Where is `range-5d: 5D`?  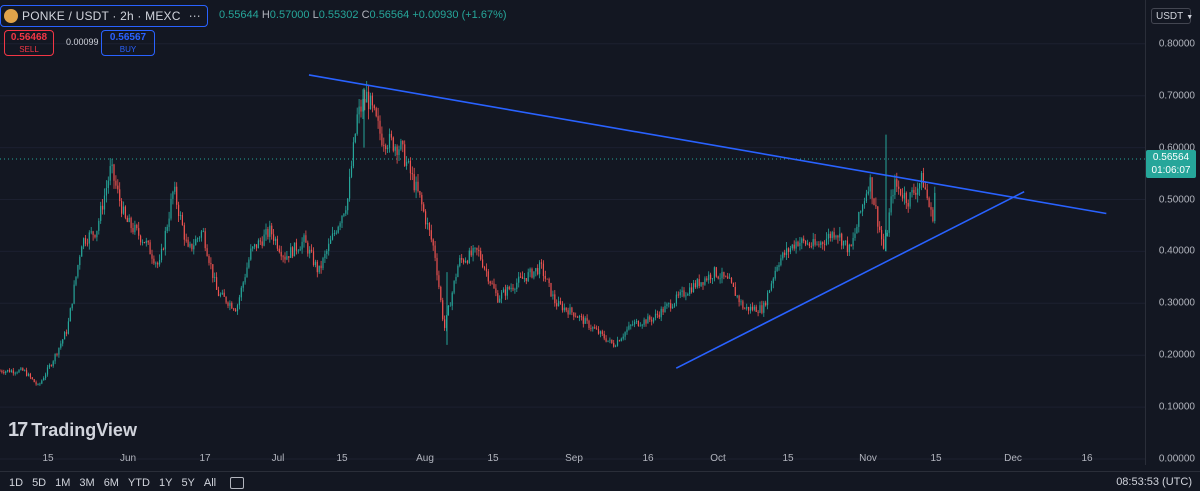 range-5d: 5D is located at coordinates (39, 483).